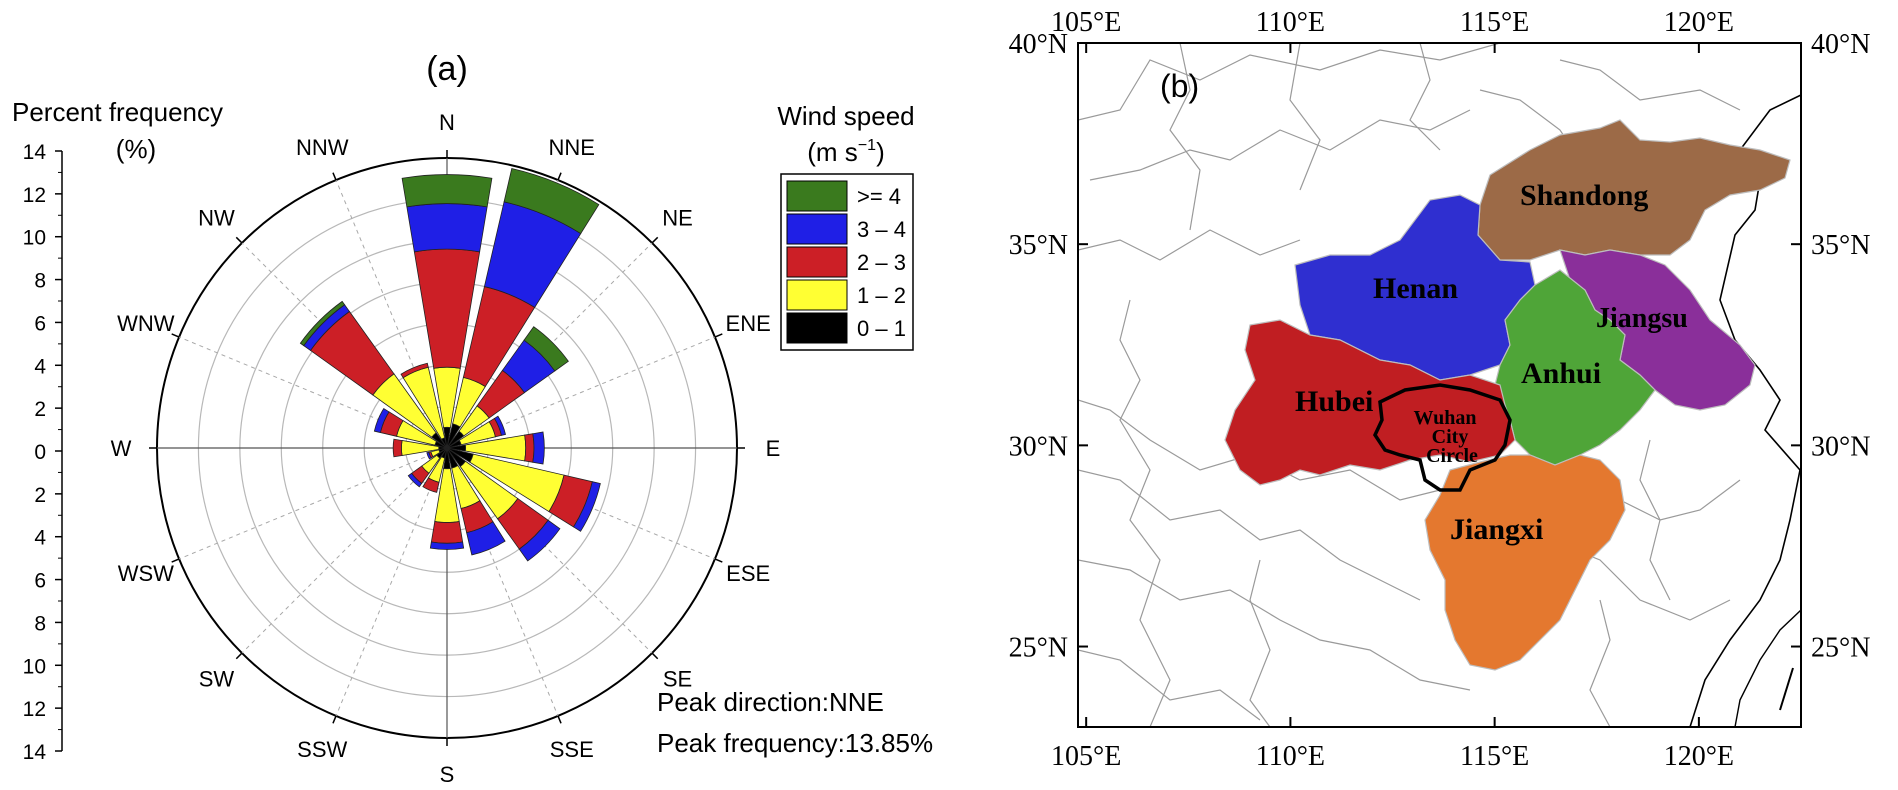 The image size is (1898, 790). Describe the element at coordinates (447, 774) in the screenshot. I see `direction-label-s: S` at that location.